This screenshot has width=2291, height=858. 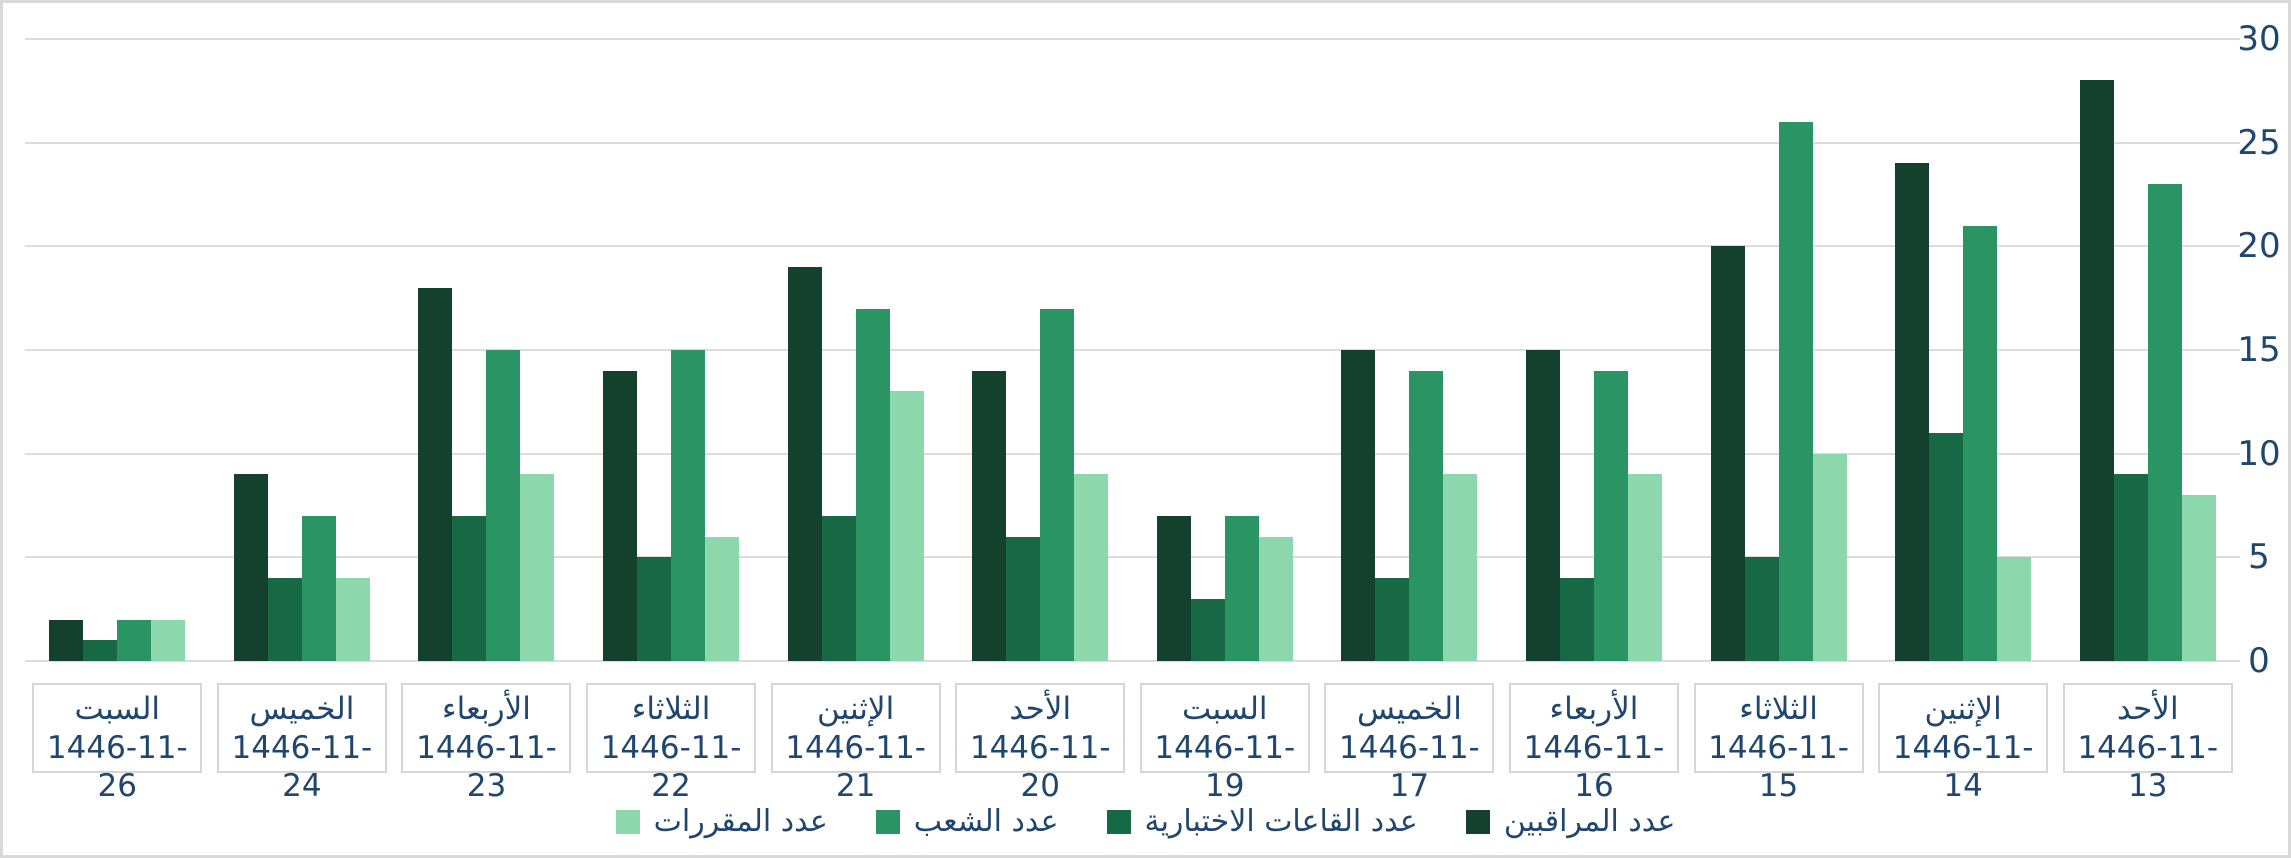 I want to click on bar-عدد المراقبين-1446-11-19, so click(x=1173, y=588).